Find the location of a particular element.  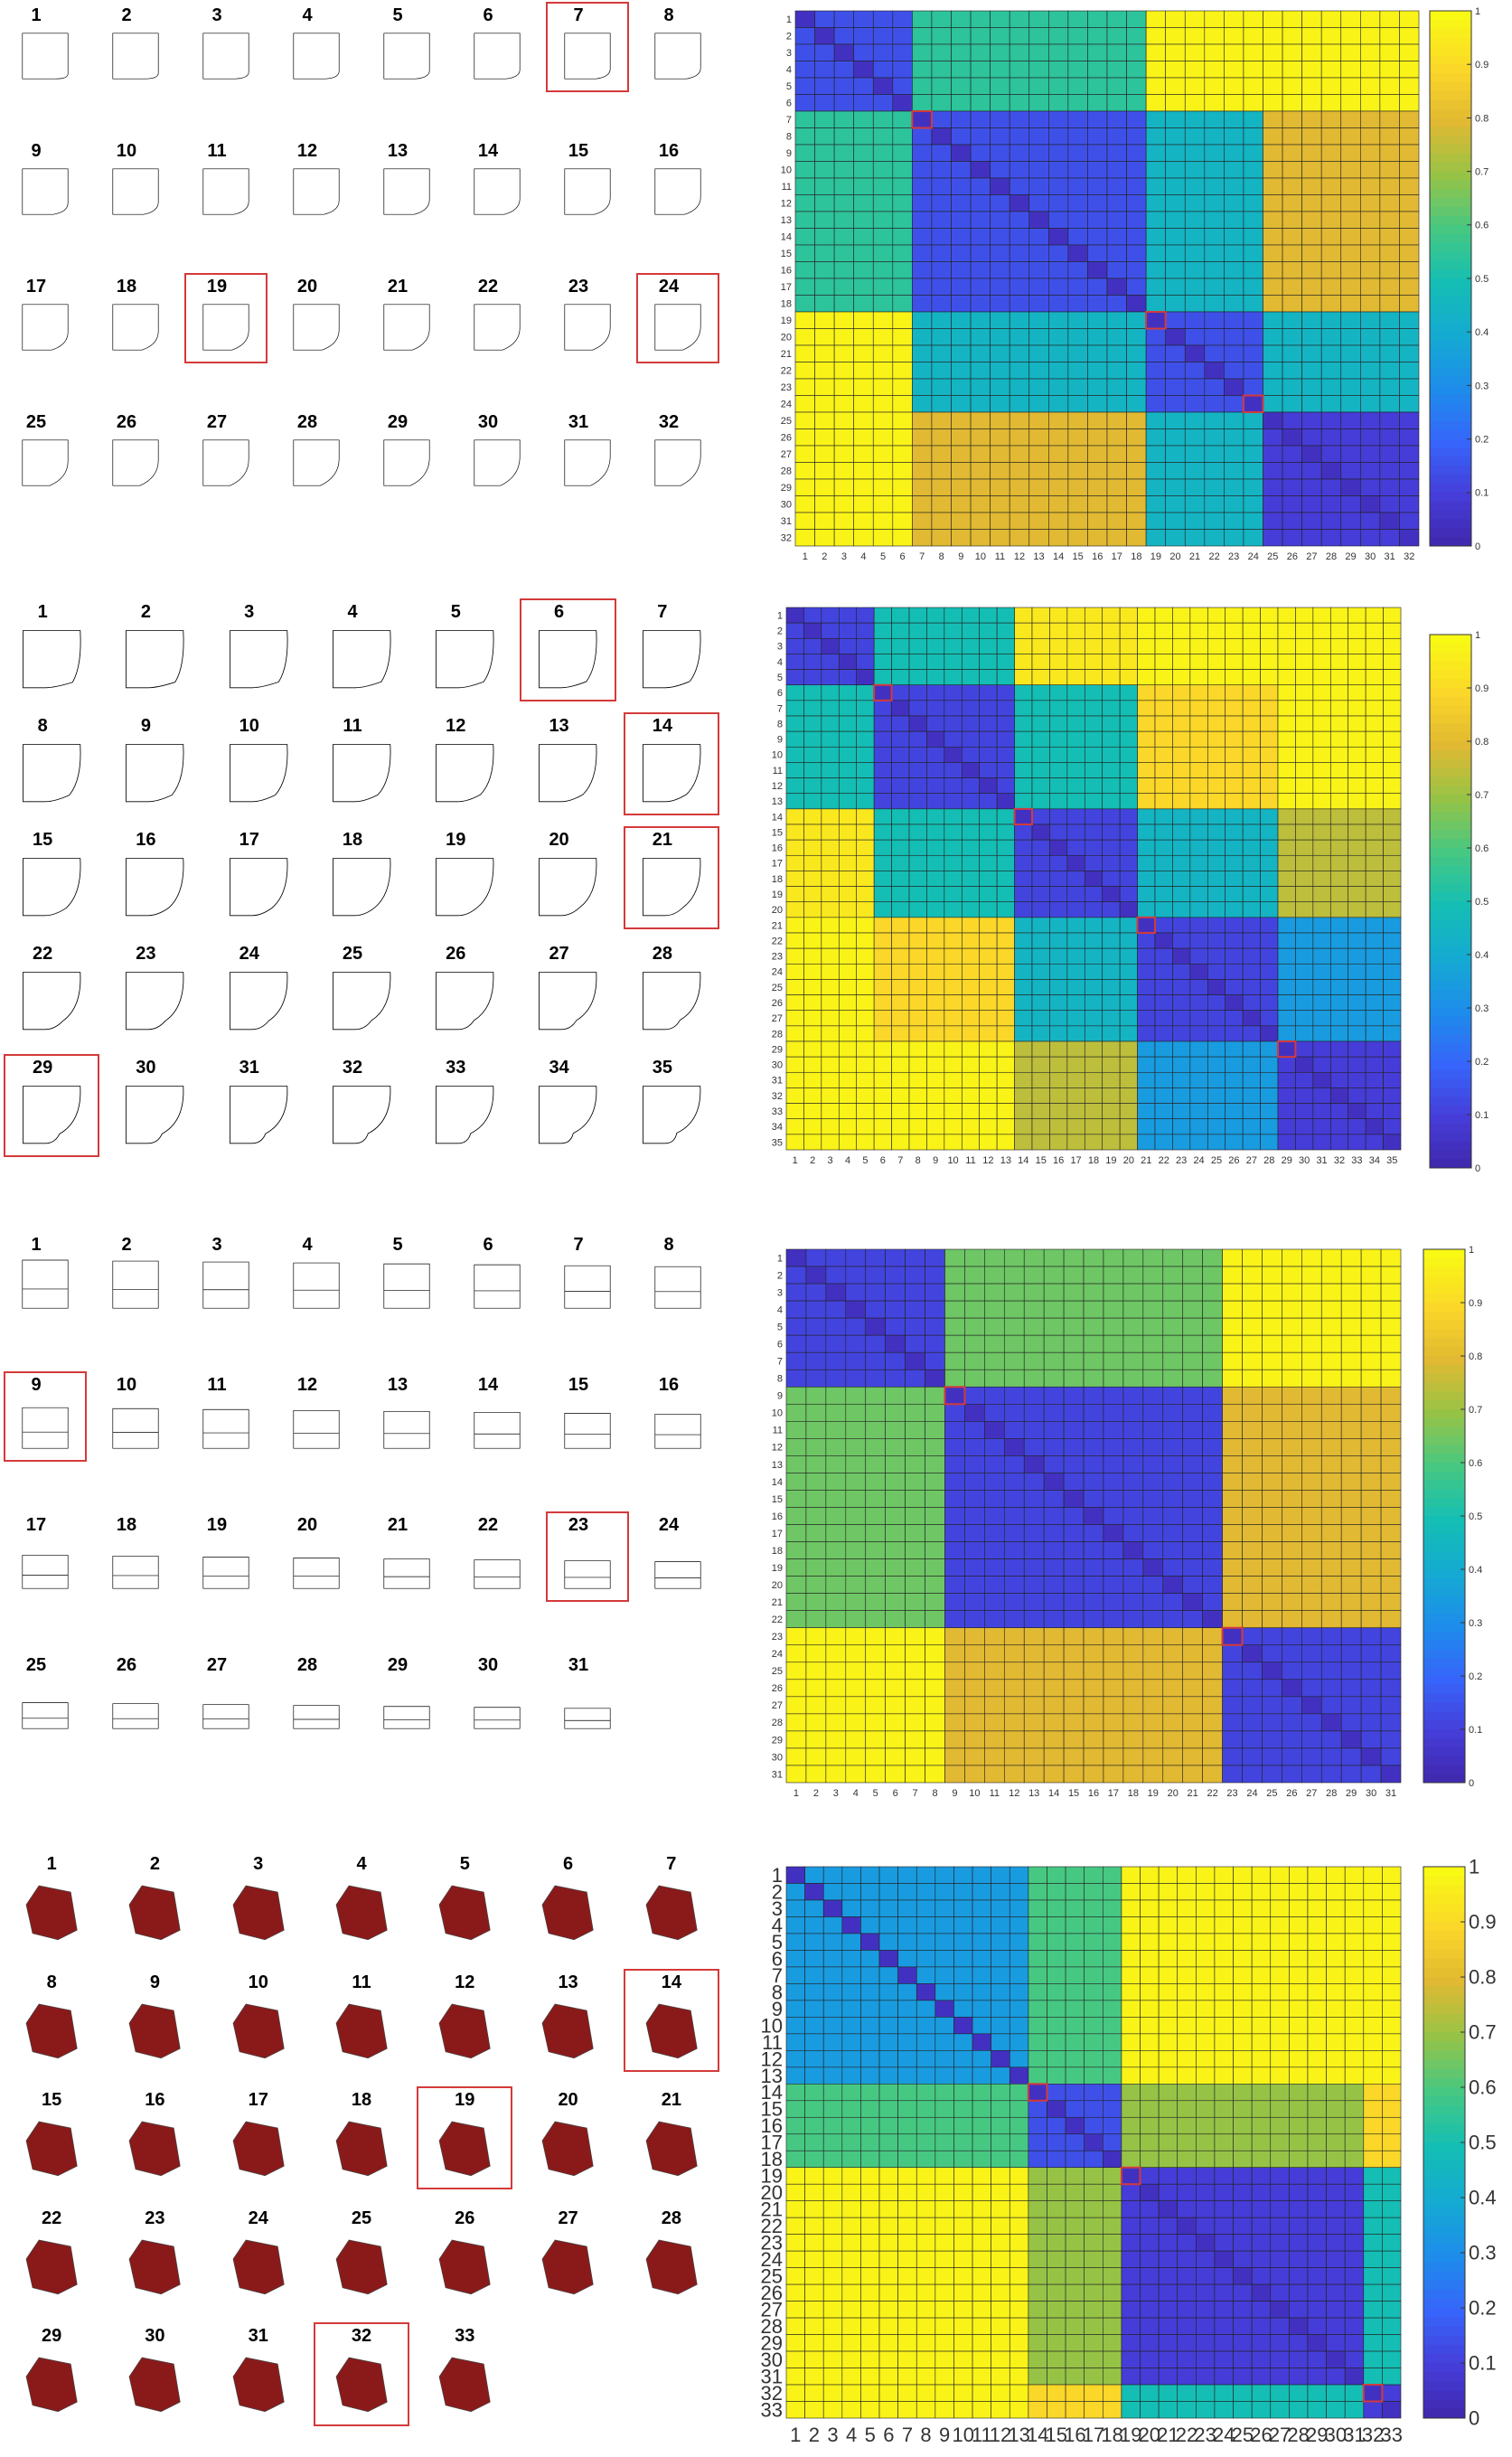

thumbnail-label: 8 is located at coordinates (668, 1245).